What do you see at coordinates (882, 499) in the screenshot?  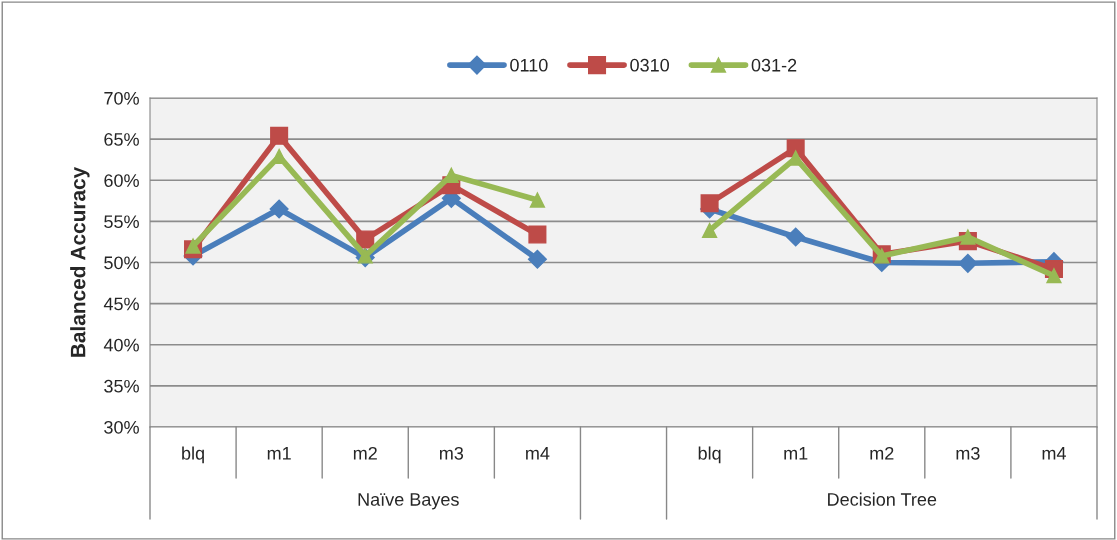 I see `text: Decision Tree` at bounding box center [882, 499].